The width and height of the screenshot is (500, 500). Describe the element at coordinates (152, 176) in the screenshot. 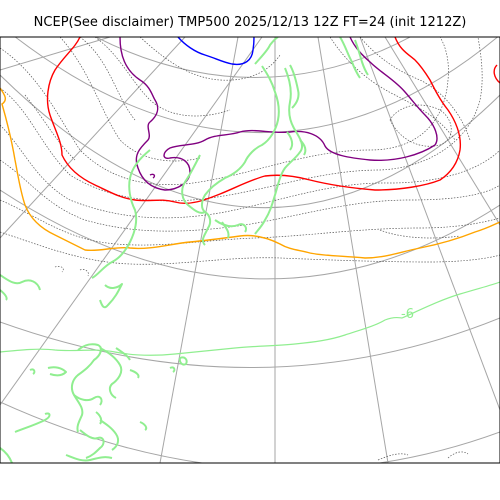

I see `contour-cold` at that location.